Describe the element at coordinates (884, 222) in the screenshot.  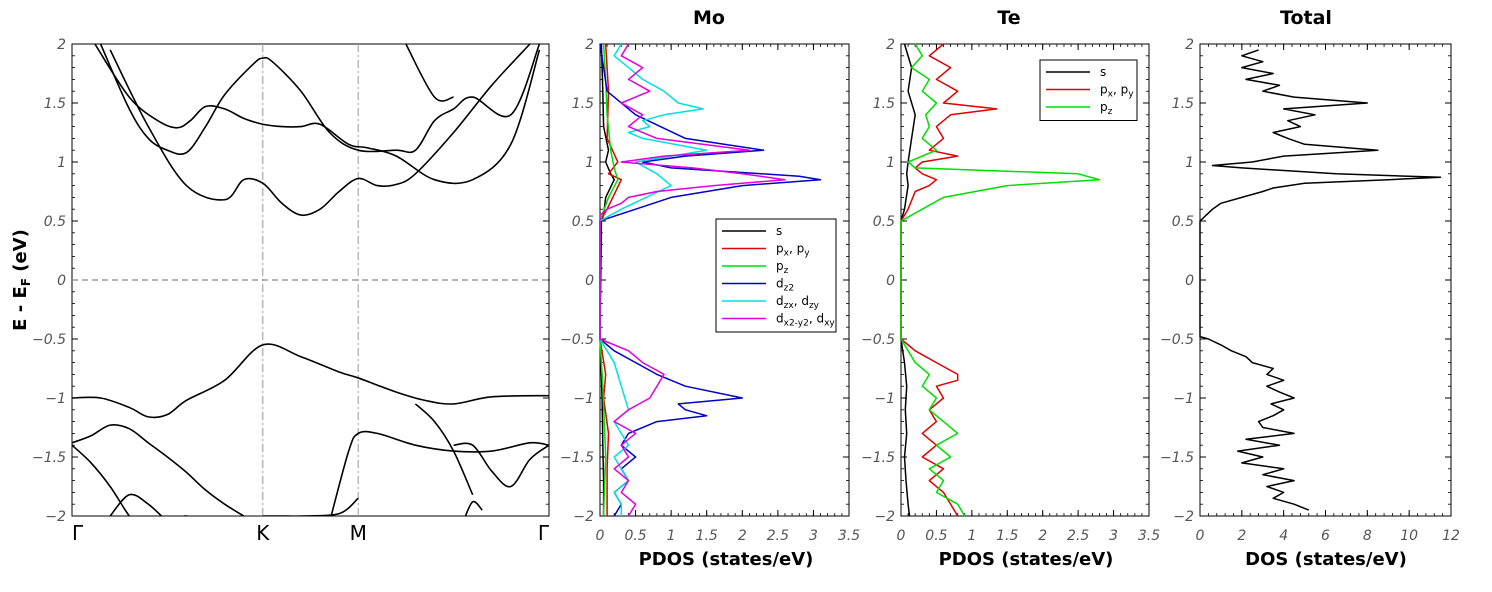
I see `te-y-tick-label: 0.5` at that location.